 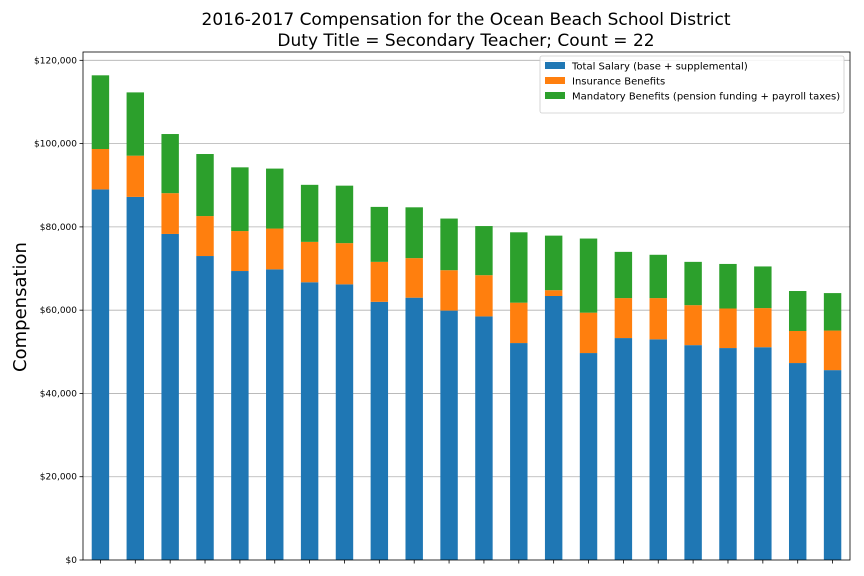 What do you see at coordinates (58, 478) in the screenshot?
I see `y-tick-label: $20,000` at bounding box center [58, 478].